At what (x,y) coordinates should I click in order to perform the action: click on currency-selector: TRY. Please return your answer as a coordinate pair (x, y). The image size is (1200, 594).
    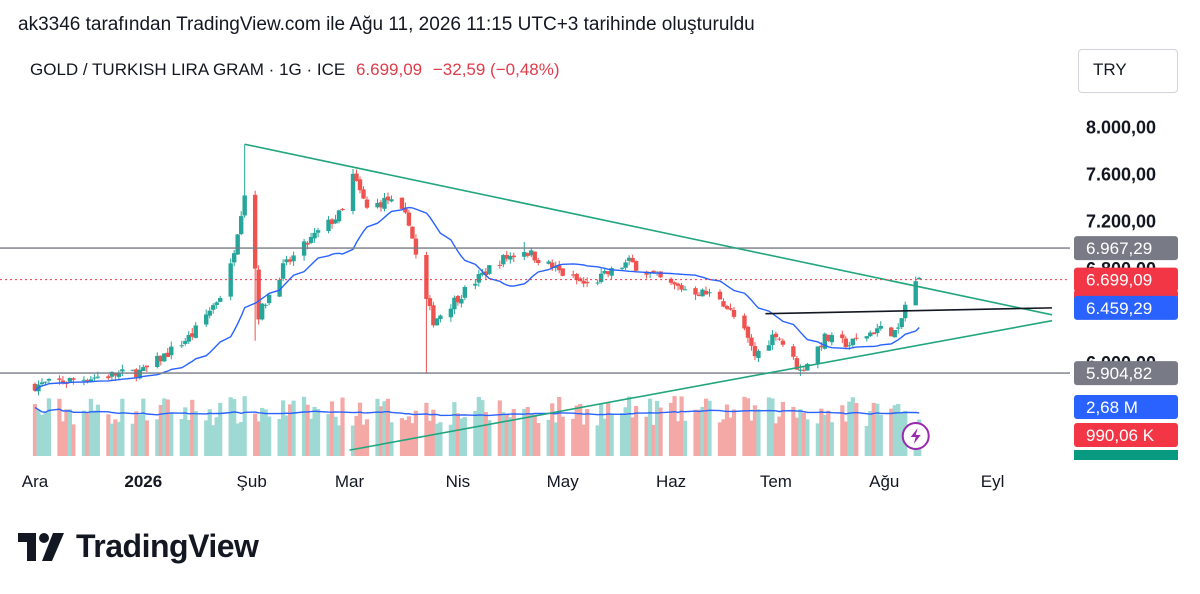
    Looking at the image, I should click on (1128, 71).